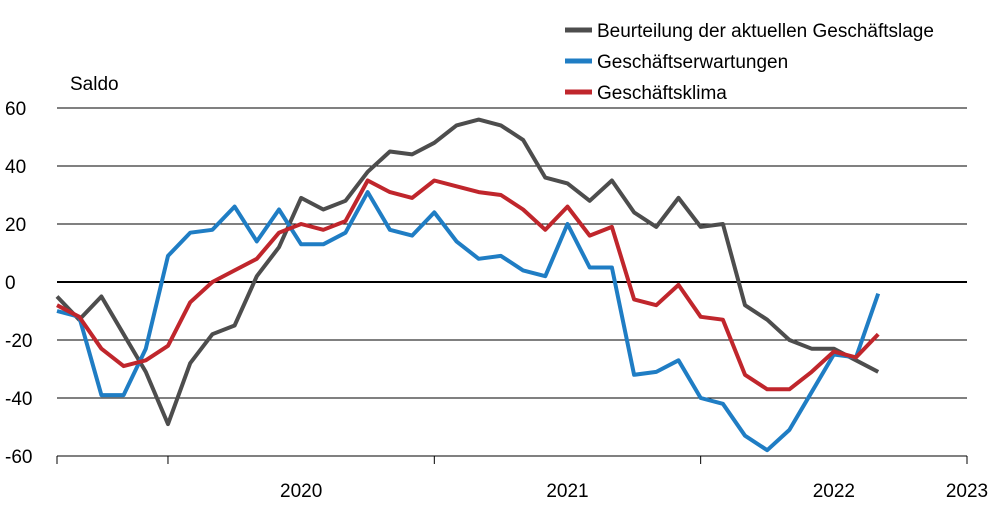 This screenshot has height=508, width=1000. Describe the element at coordinates (567, 491) in the screenshot. I see `x-tick-label: 2021` at that location.